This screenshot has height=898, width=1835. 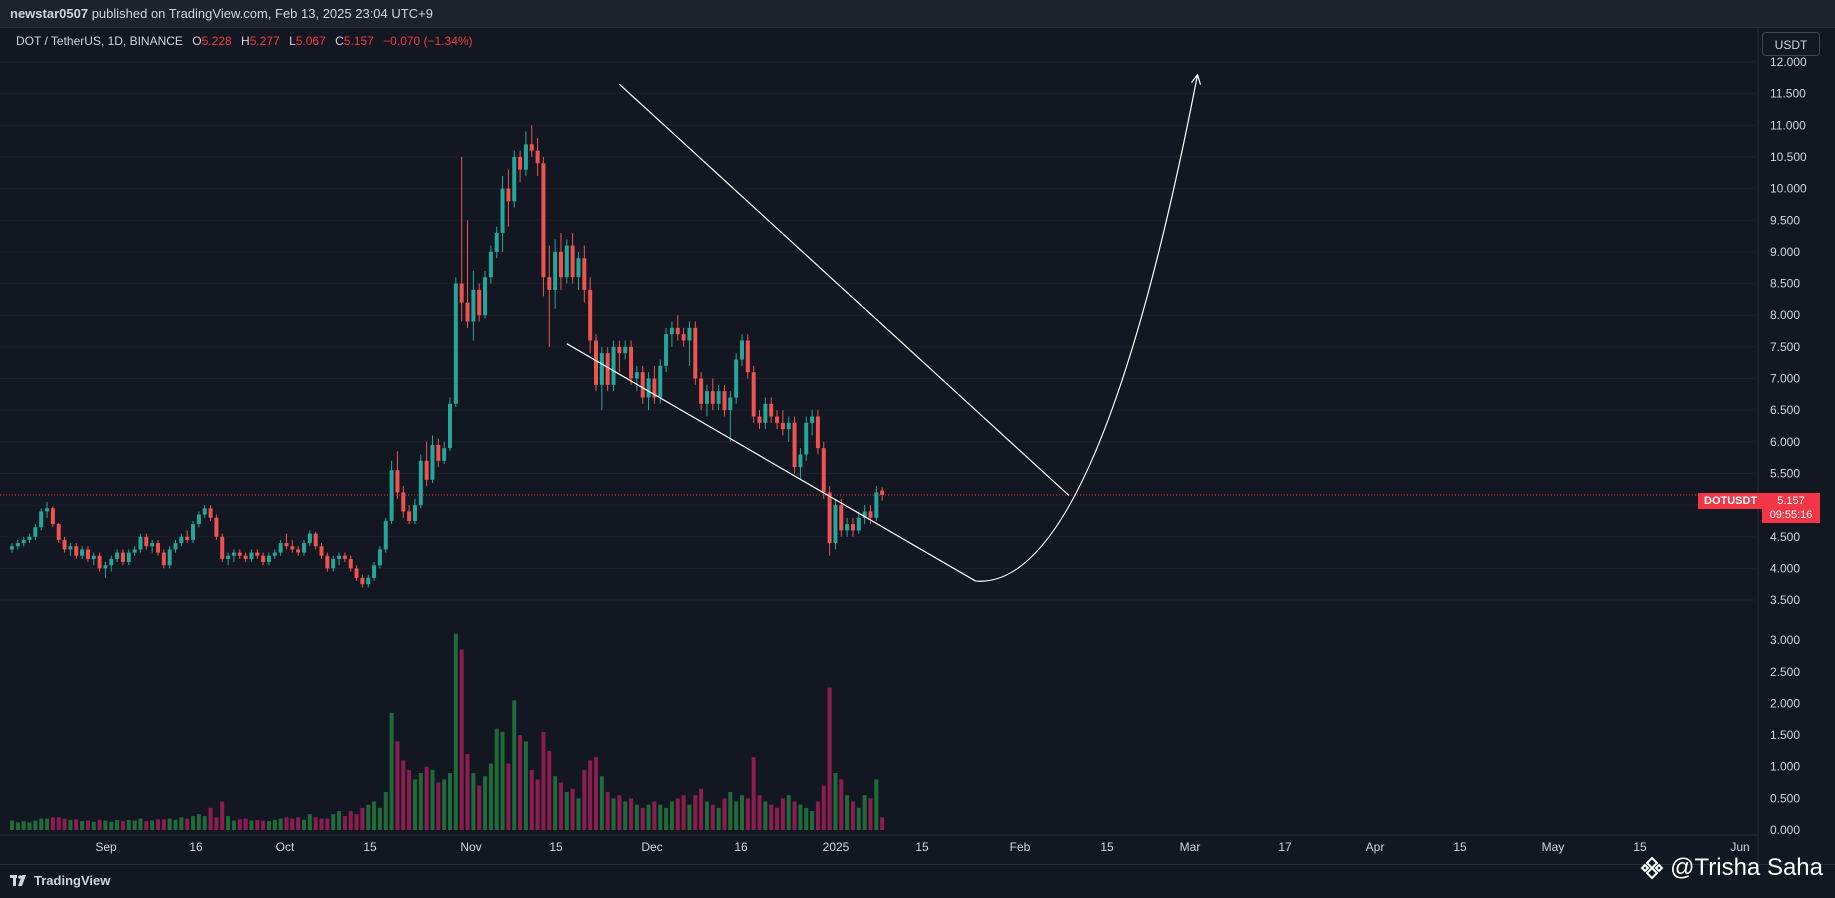 I want to click on close-value: 5.157, so click(x=358, y=41).